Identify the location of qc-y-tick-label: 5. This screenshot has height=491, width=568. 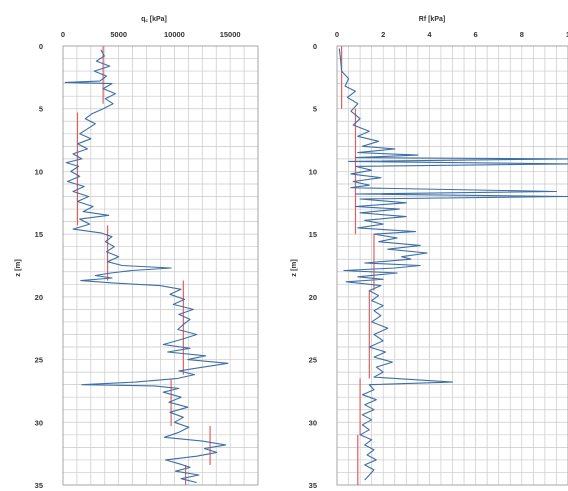
(41, 109).